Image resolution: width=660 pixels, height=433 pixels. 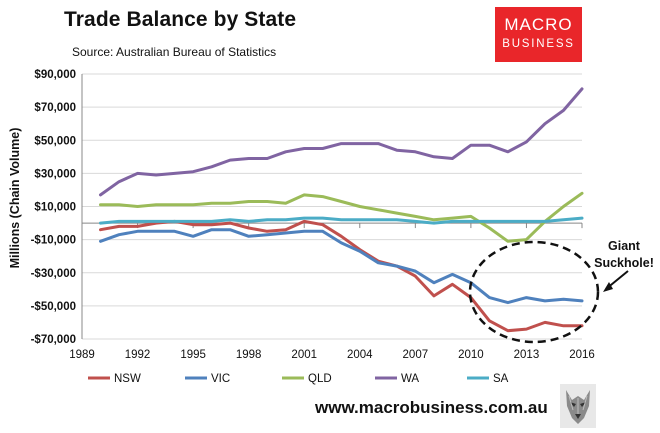 I want to click on legend-label-wa: WA, so click(x=410, y=379).